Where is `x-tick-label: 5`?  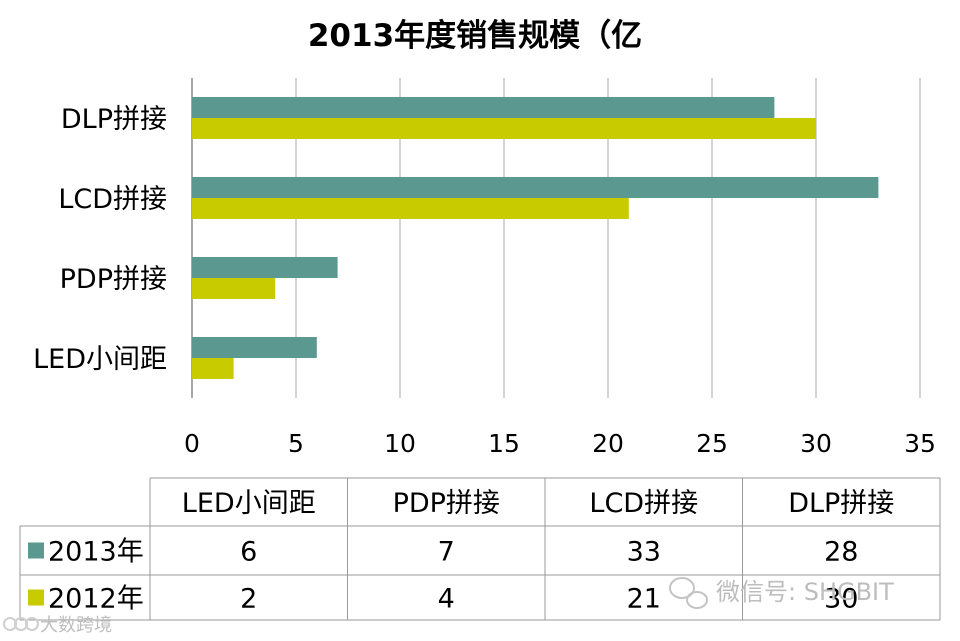
x-tick-label: 5 is located at coordinates (296, 443).